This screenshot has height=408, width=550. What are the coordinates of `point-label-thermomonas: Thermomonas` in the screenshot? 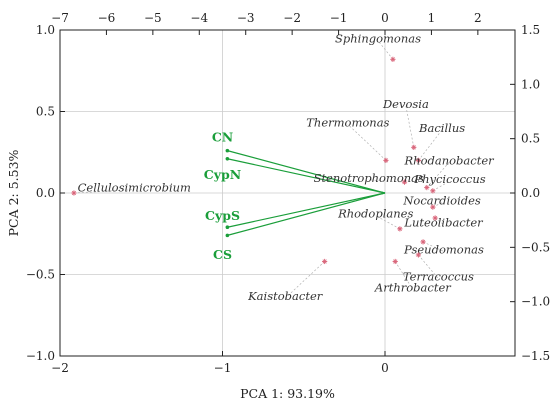 It's located at (347, 122).